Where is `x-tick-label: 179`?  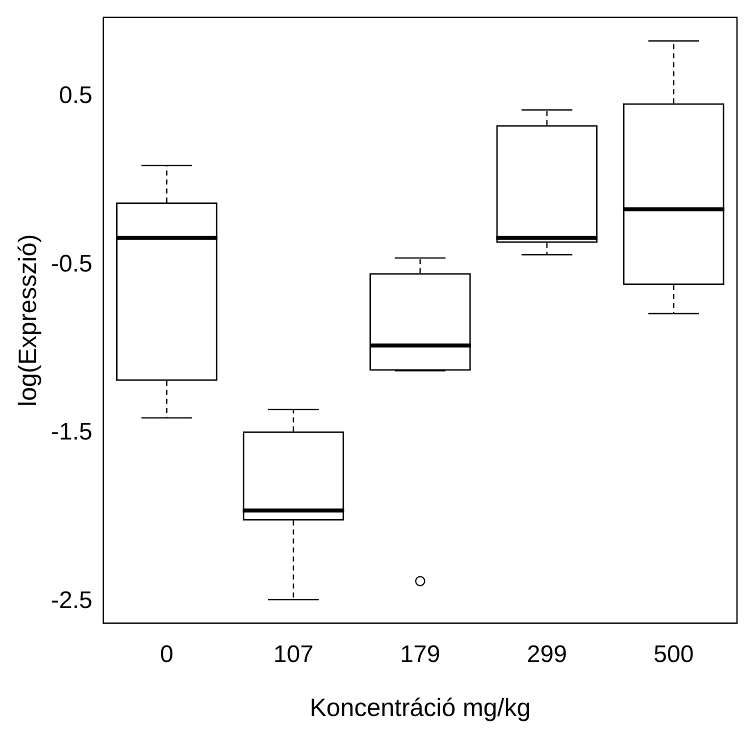 x-tick-label: 179 is located at coordinates (420, 654).